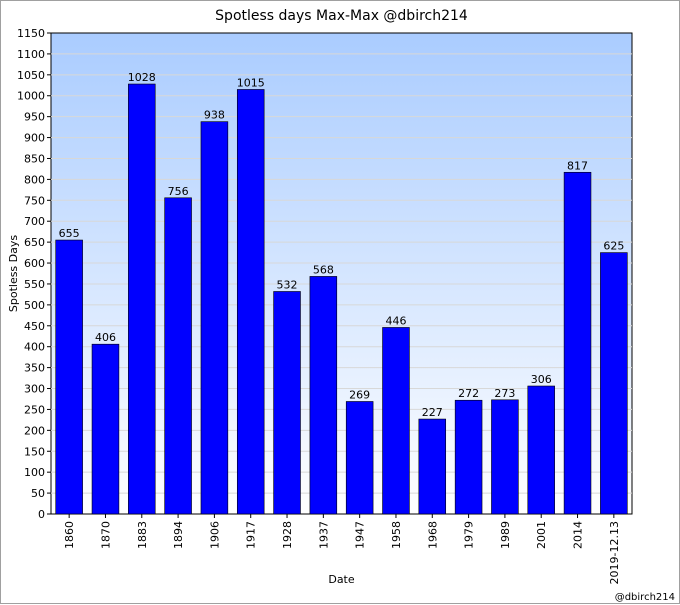  What do you see at coordinates (395, 320) in the screenshot?
I see `bar-value-label: 446` at bounding box center [395, 320].